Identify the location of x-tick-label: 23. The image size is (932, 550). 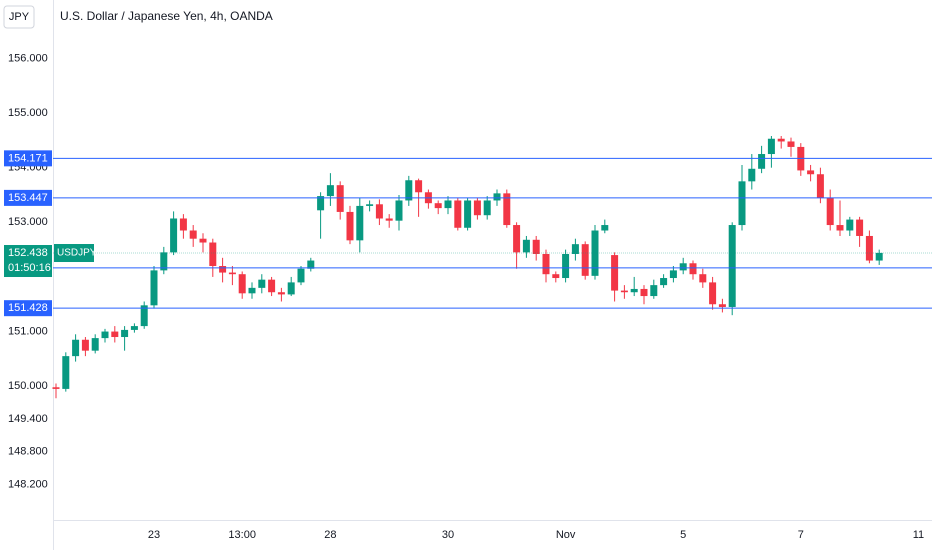
(154, 535).